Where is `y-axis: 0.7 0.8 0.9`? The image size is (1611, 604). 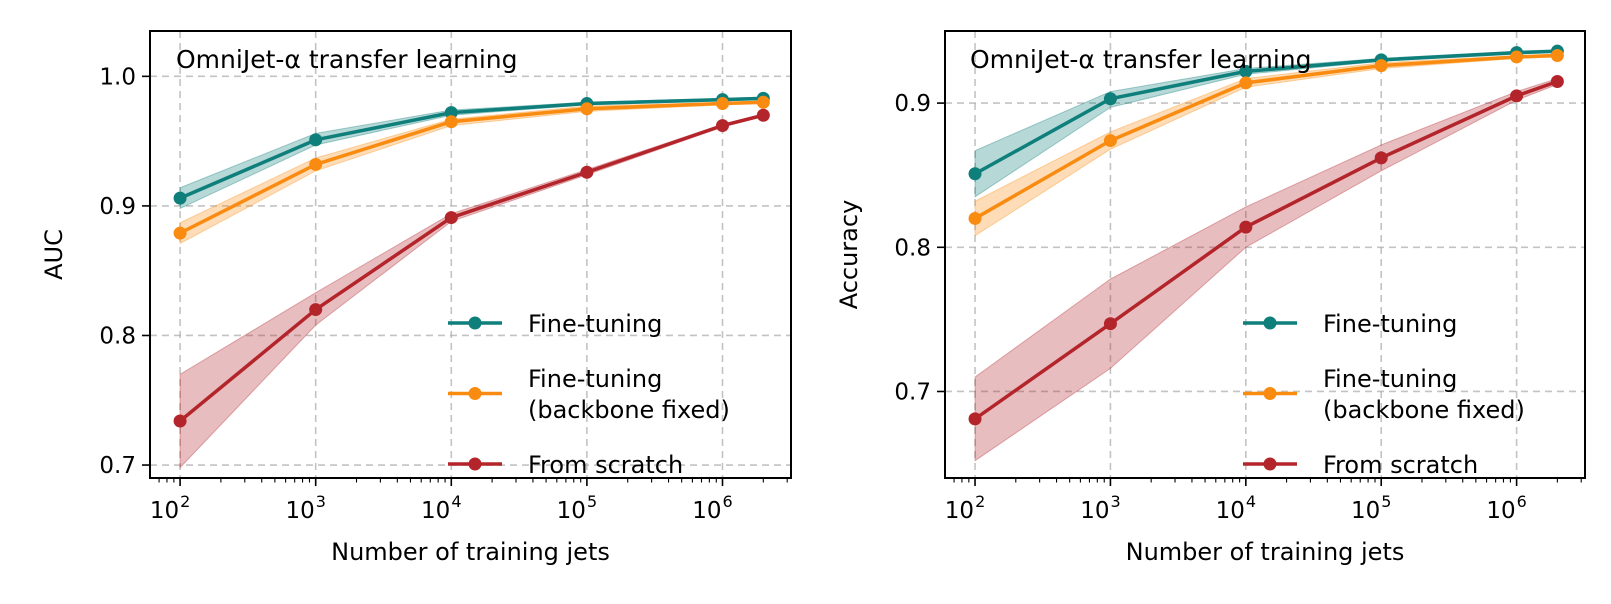
y-axis: 0.7 0.8 0.9 is located at coordinates (919, 248).